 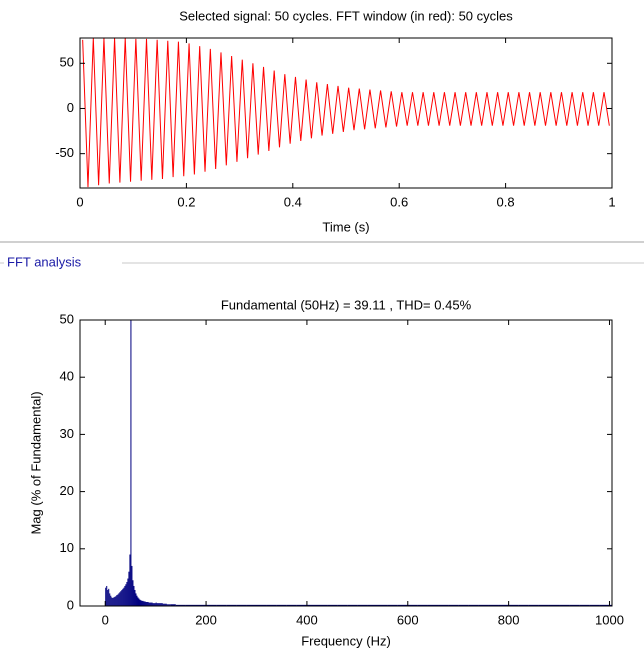 What do you see at coordinates (64, 152) in the screenshot?
I see `y-tick-label: -50` at bounding box center [64, 152].